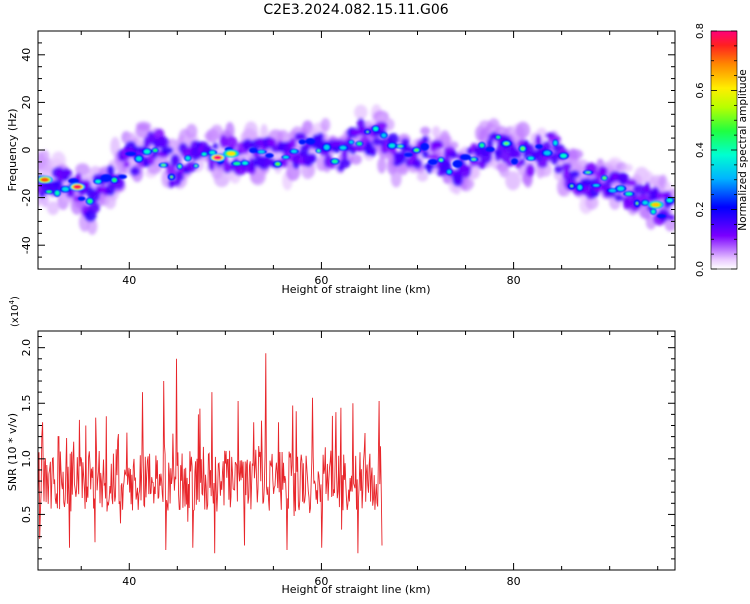 Image resolution: width=750 pixels, height=604 pixels. Describe the element at coordinates (716, 150) in the screenshot. I see `colorbar-ticks: 0.0 0.2 0.4 0.6 0.8` at that location.